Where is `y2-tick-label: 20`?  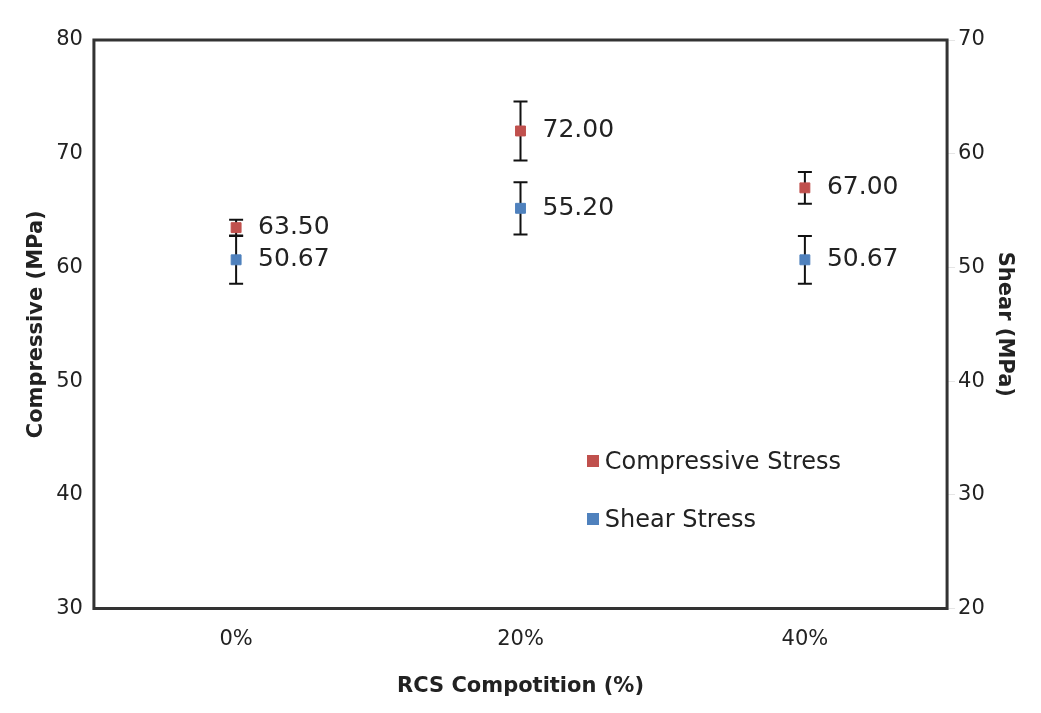
y2-tick-label: 20 is located at coordinates (971, 607).